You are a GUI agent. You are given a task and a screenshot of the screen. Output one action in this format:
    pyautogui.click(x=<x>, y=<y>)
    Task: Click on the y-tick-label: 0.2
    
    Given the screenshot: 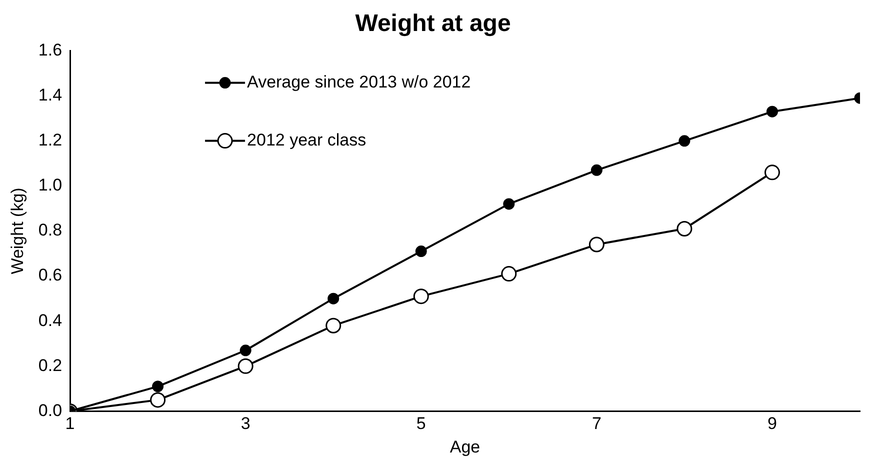 What is the action you would take?
    pyautogui.click(x=50, y=365)
    